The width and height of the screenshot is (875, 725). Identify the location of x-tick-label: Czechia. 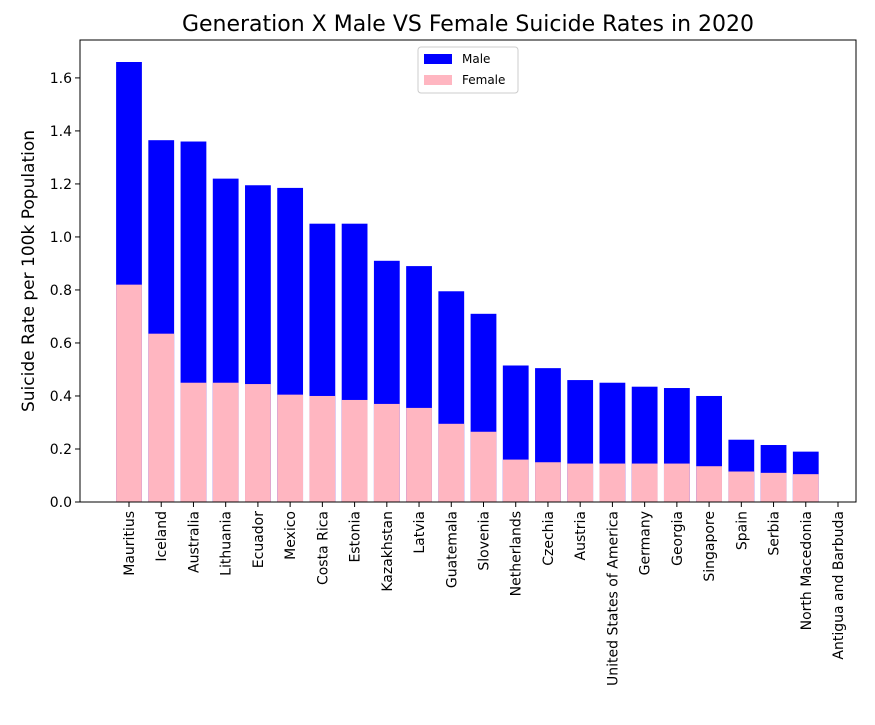
(549, 538).